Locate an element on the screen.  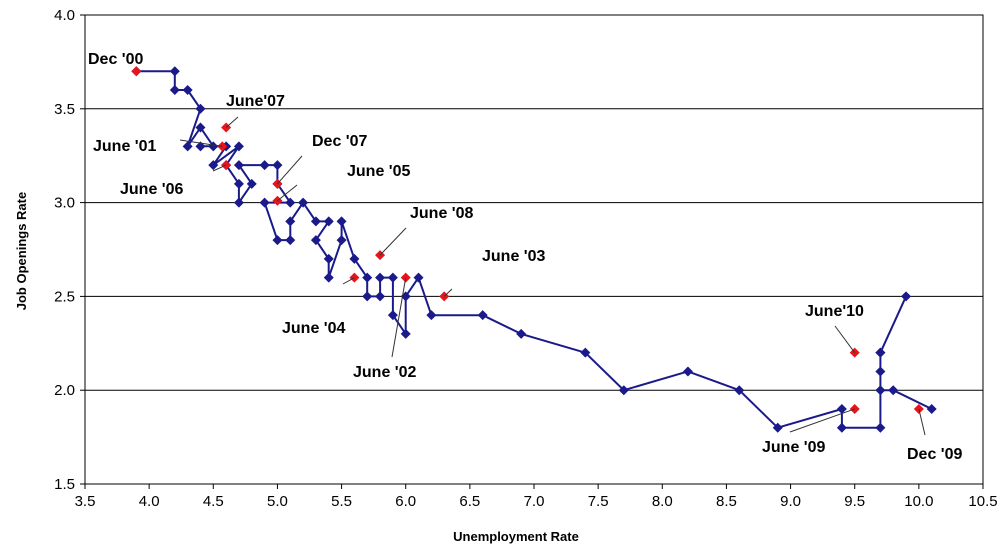
annotation-label: Dec '00 is located at coordinates (116, 59).